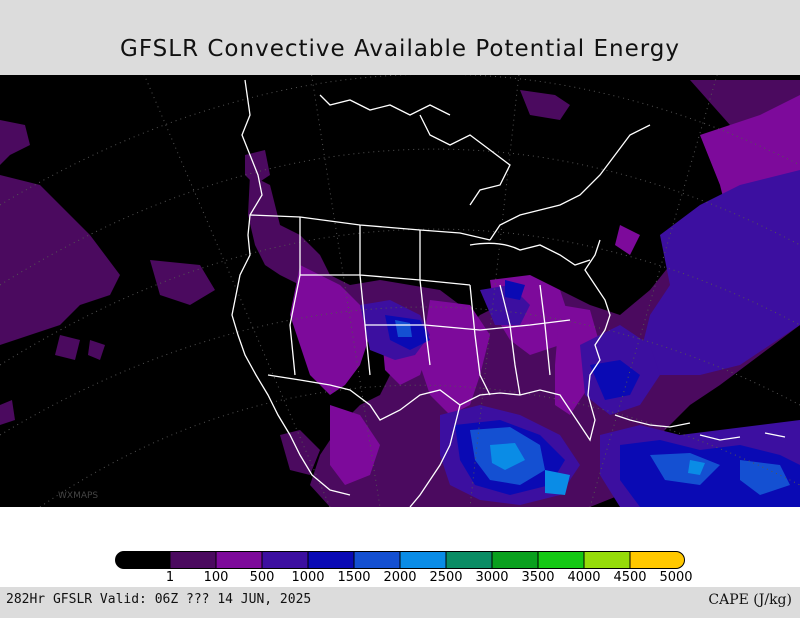 The image size is (800, 618). Describe the element at coordinates (676, 577) in the screenshot. I see `colorbar-tick-label: 5000` at that location.